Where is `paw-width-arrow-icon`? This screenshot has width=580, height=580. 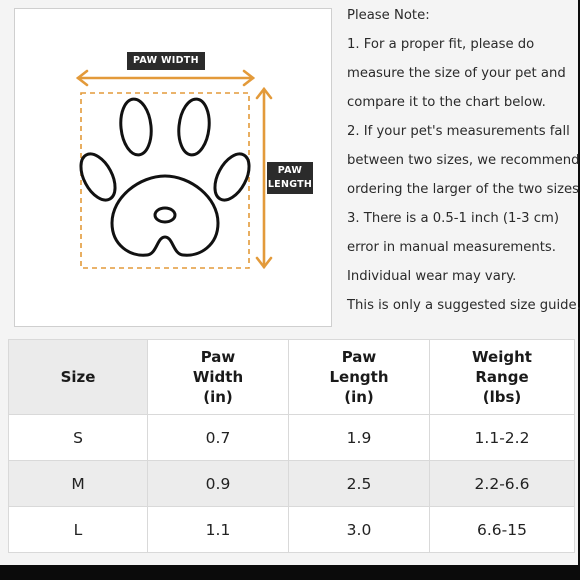 paw-width-arrow-icon is located at coordinates (165, 78).